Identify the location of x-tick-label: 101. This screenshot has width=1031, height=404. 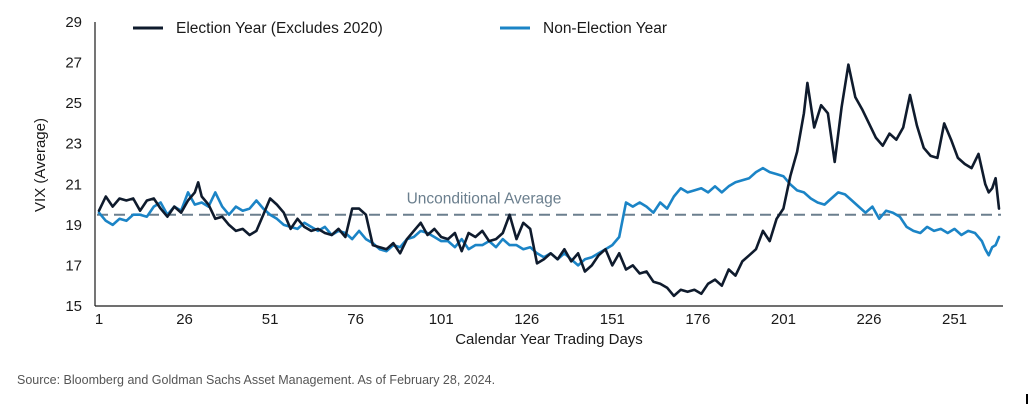
(441, 319).